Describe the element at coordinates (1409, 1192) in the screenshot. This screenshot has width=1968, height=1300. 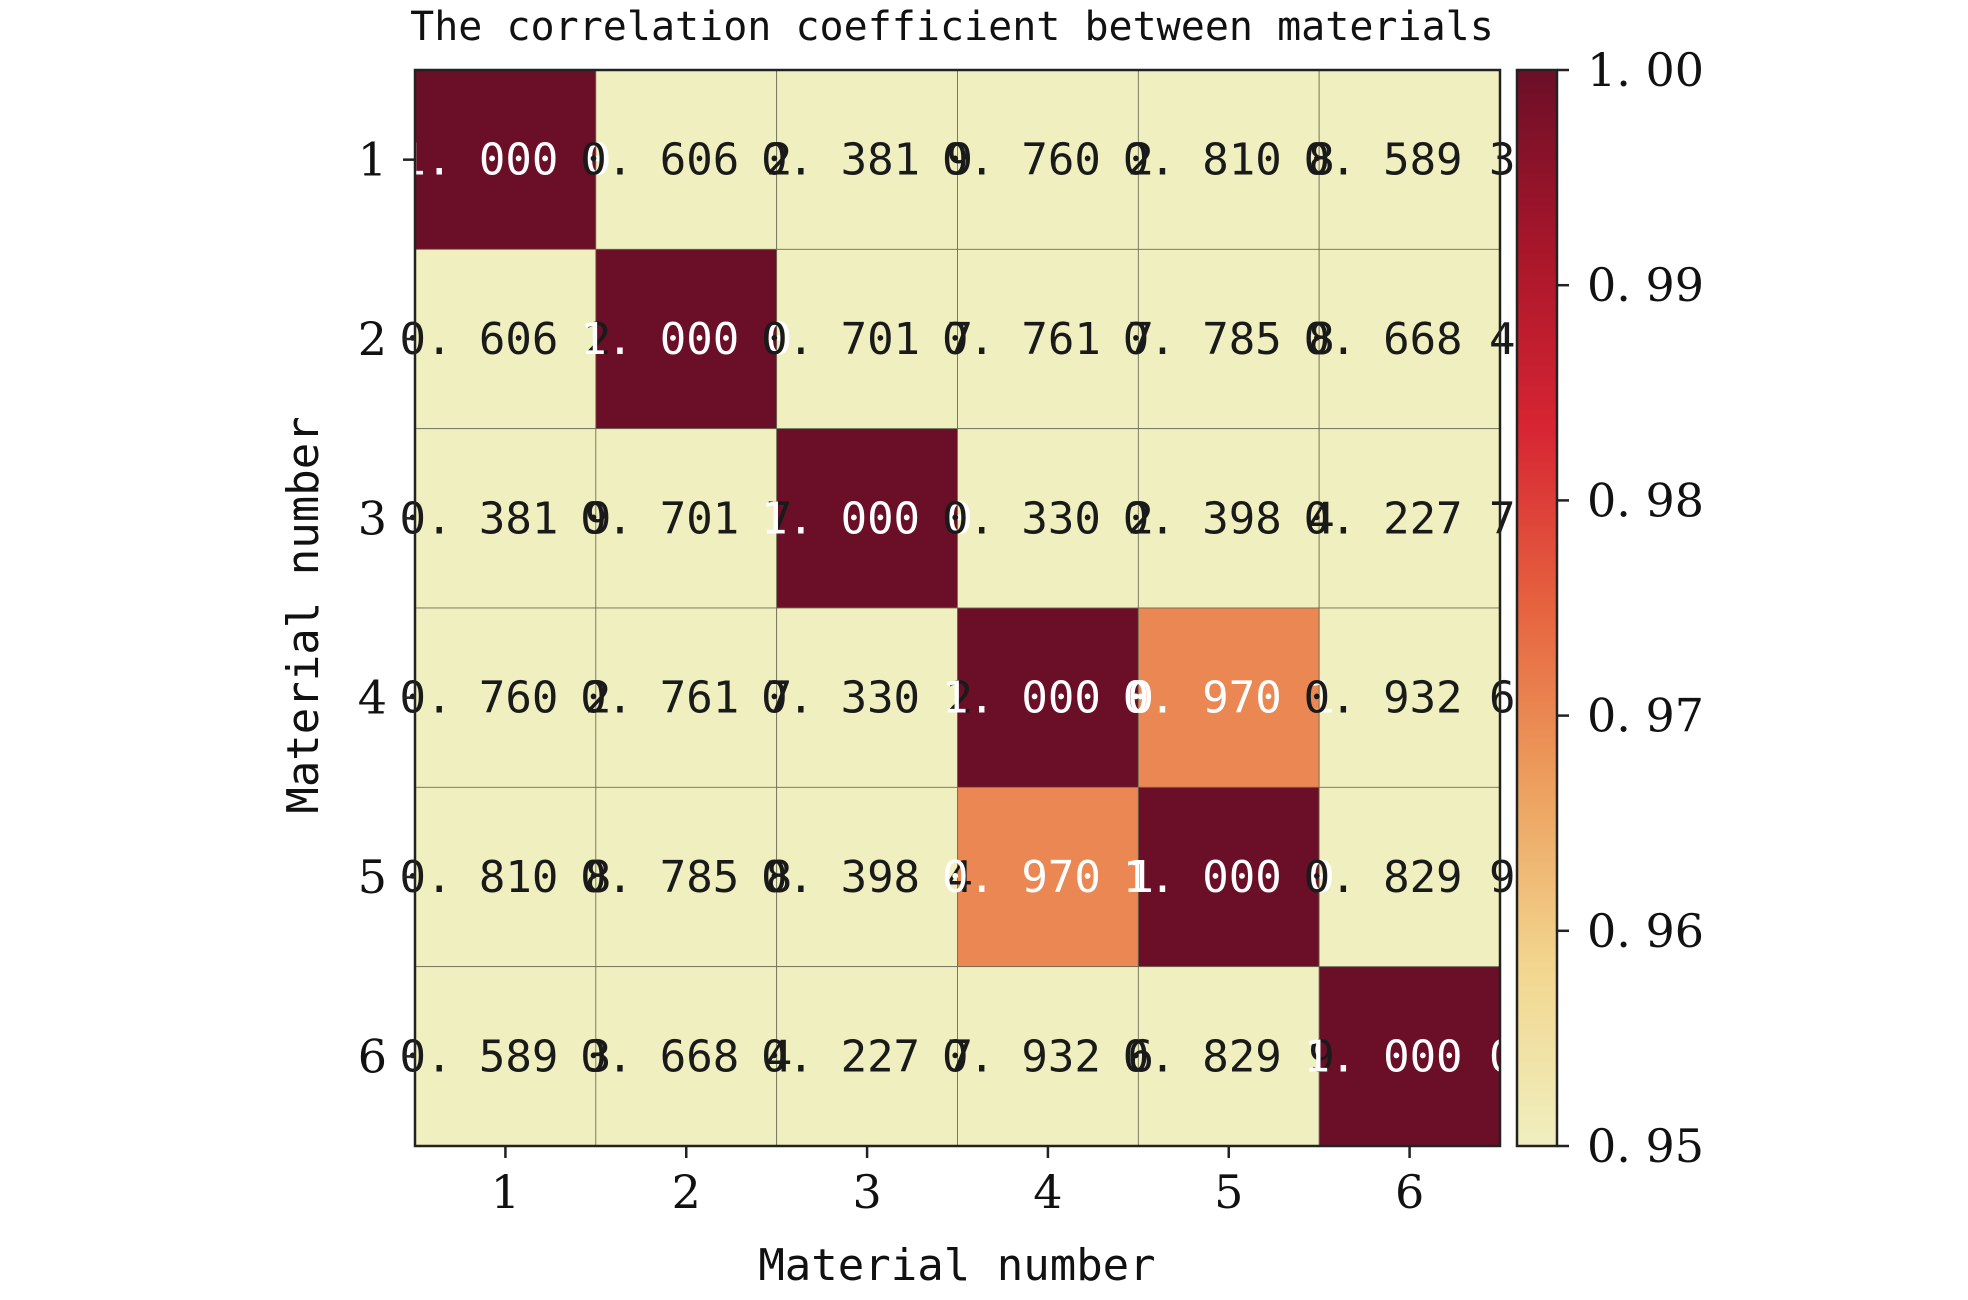
I see `x-tick-label: 6` at that location.